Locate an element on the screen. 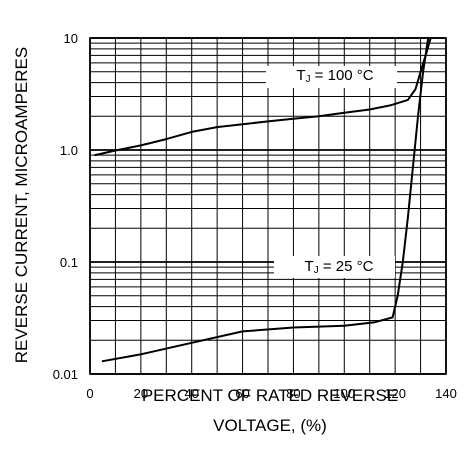 Image resolution: width=464 pixels, height=466 pixels. series-label-box-tj100 is located at coordinates (331, 77).